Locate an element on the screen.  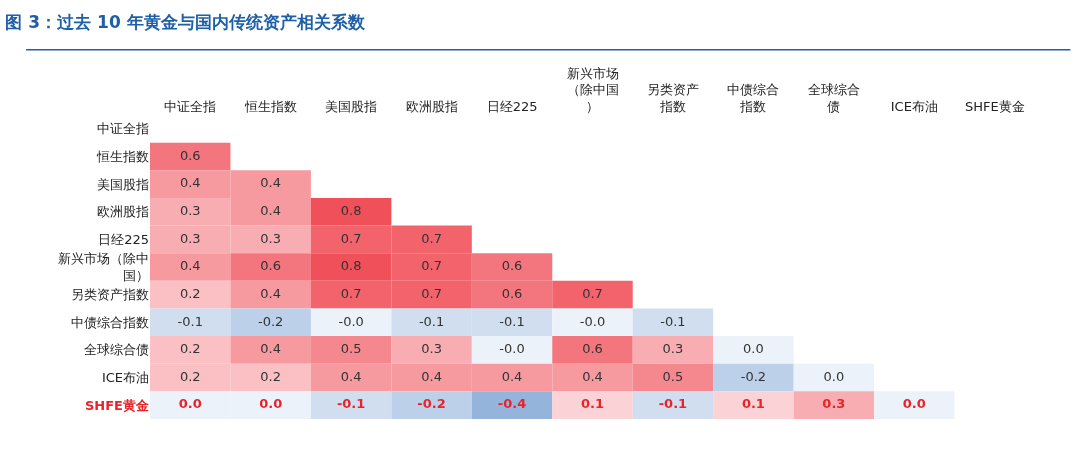
y-tick-label: 欧洲股指 is located at coordinates (123, 212).